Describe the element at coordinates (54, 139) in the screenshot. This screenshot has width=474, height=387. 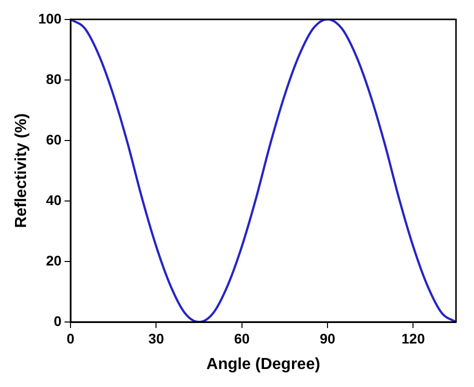
I see `y-tick-label: 60` at that location.